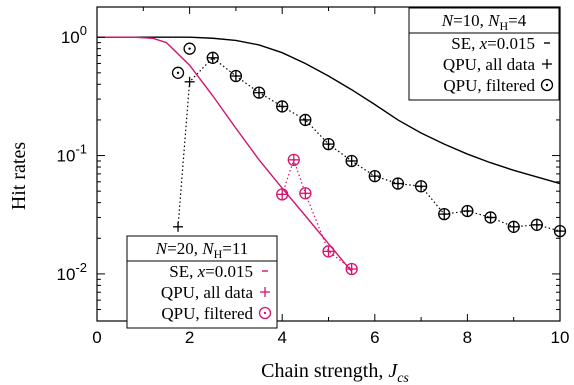  Describe the element at coordinates (201, 250) in the screenshot. I see `legend-title: N=20, NH=11` at that location.